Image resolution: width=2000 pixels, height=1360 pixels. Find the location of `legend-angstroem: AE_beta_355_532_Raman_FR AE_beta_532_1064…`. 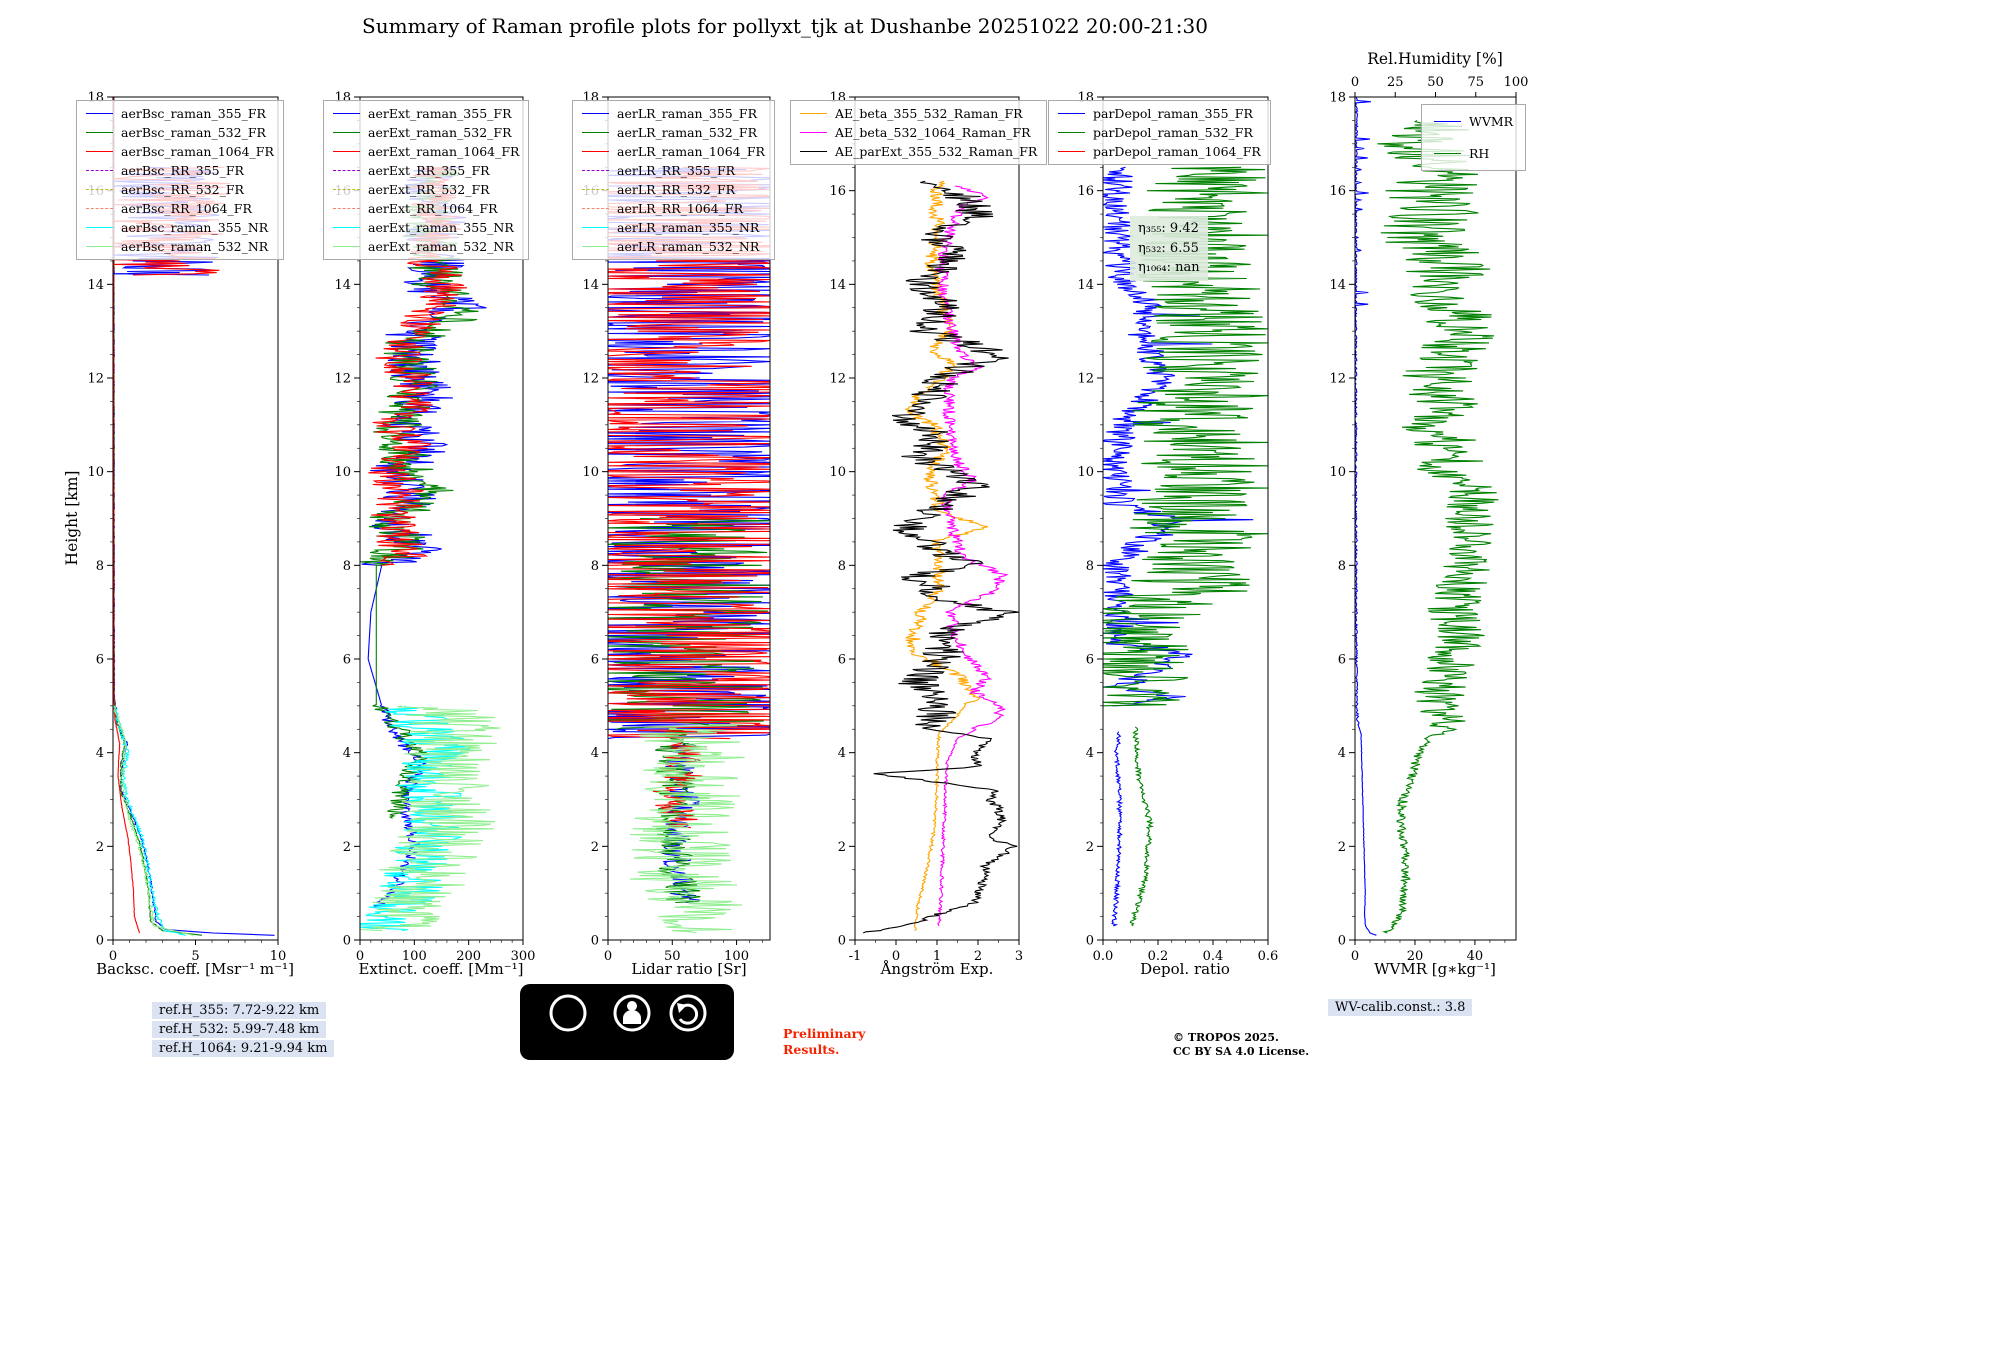

legend-angstroem: AE_beta_355_532_Raman_FR AE_beta_532_1064… is located at coordinates (919, 132).